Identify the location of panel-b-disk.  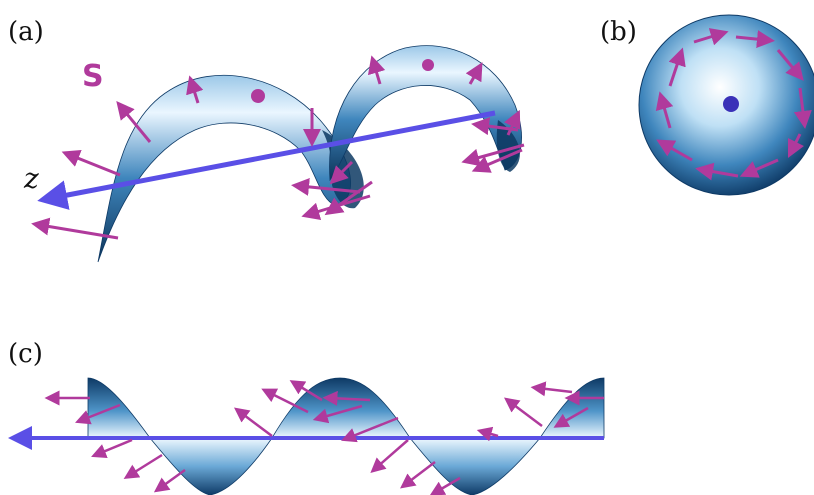
(726, 105).